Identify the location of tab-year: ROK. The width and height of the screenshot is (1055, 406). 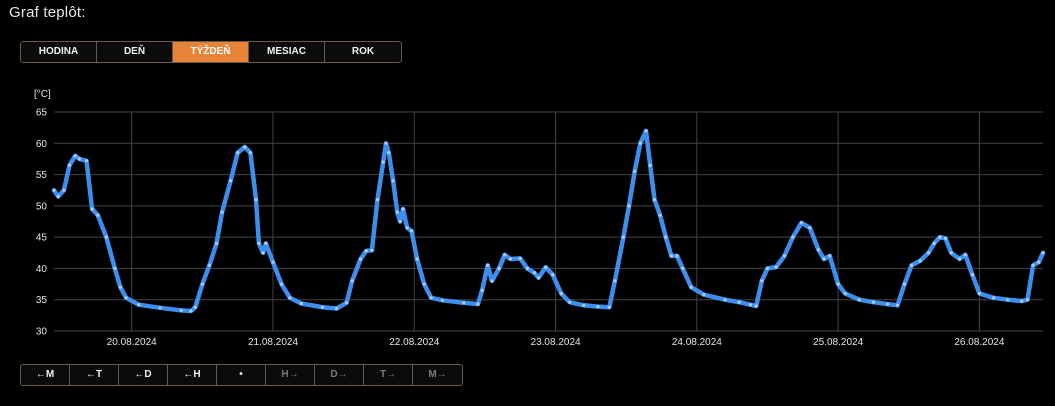
(363, 52).